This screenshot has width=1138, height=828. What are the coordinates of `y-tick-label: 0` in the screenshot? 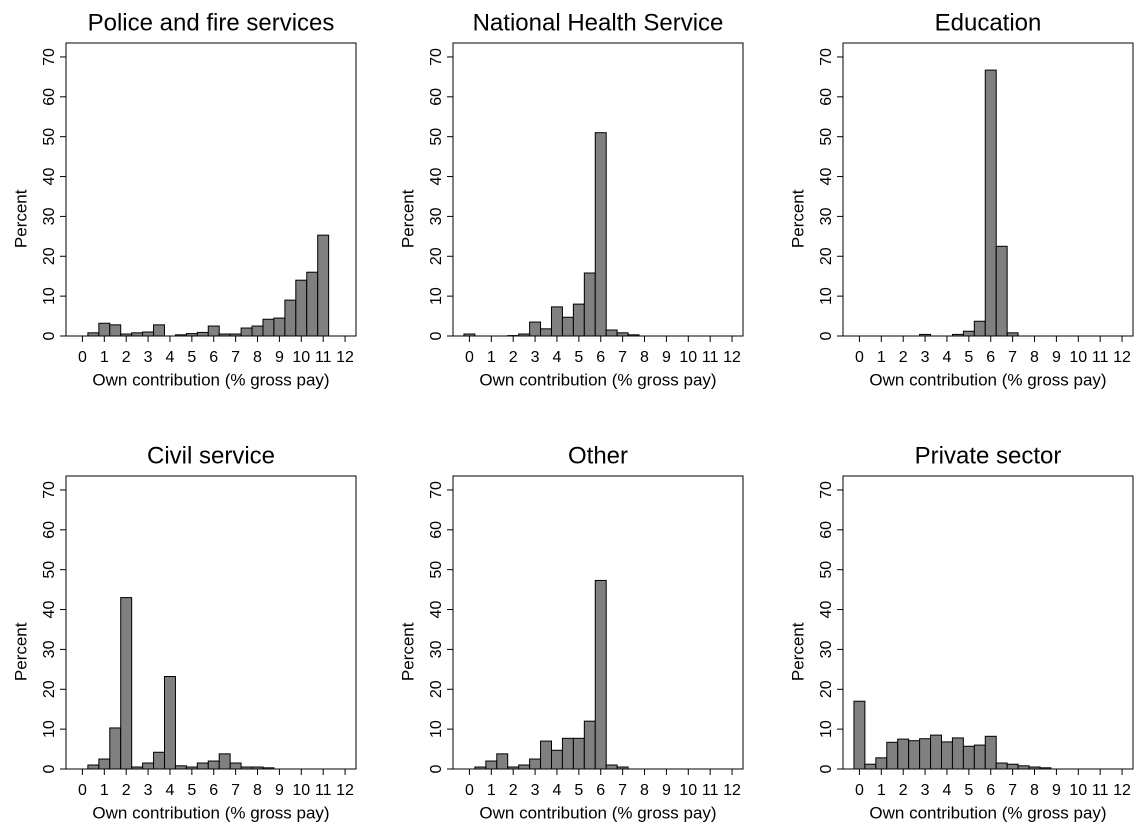 It's located at (826, 335).